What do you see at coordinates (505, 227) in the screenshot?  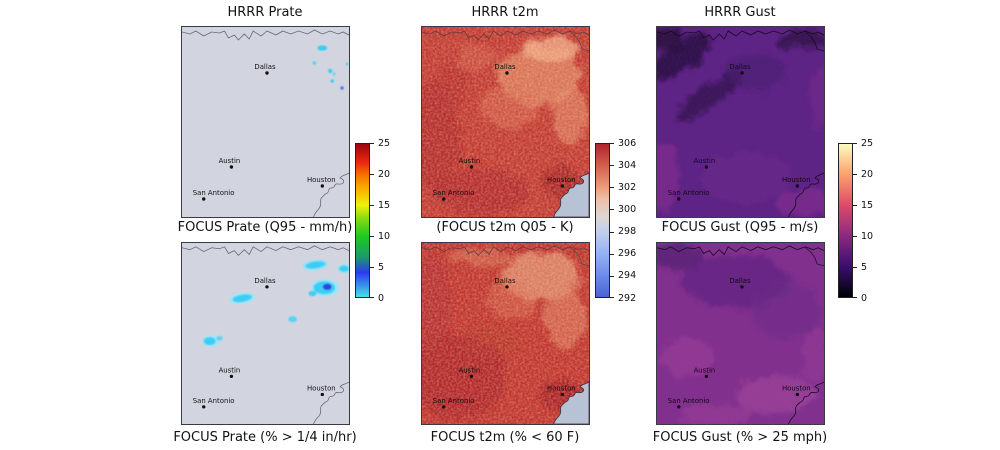 I see `title-focus-t2m: (FOCUS t2m Q05 - K)` at bounding box center [505, 227].